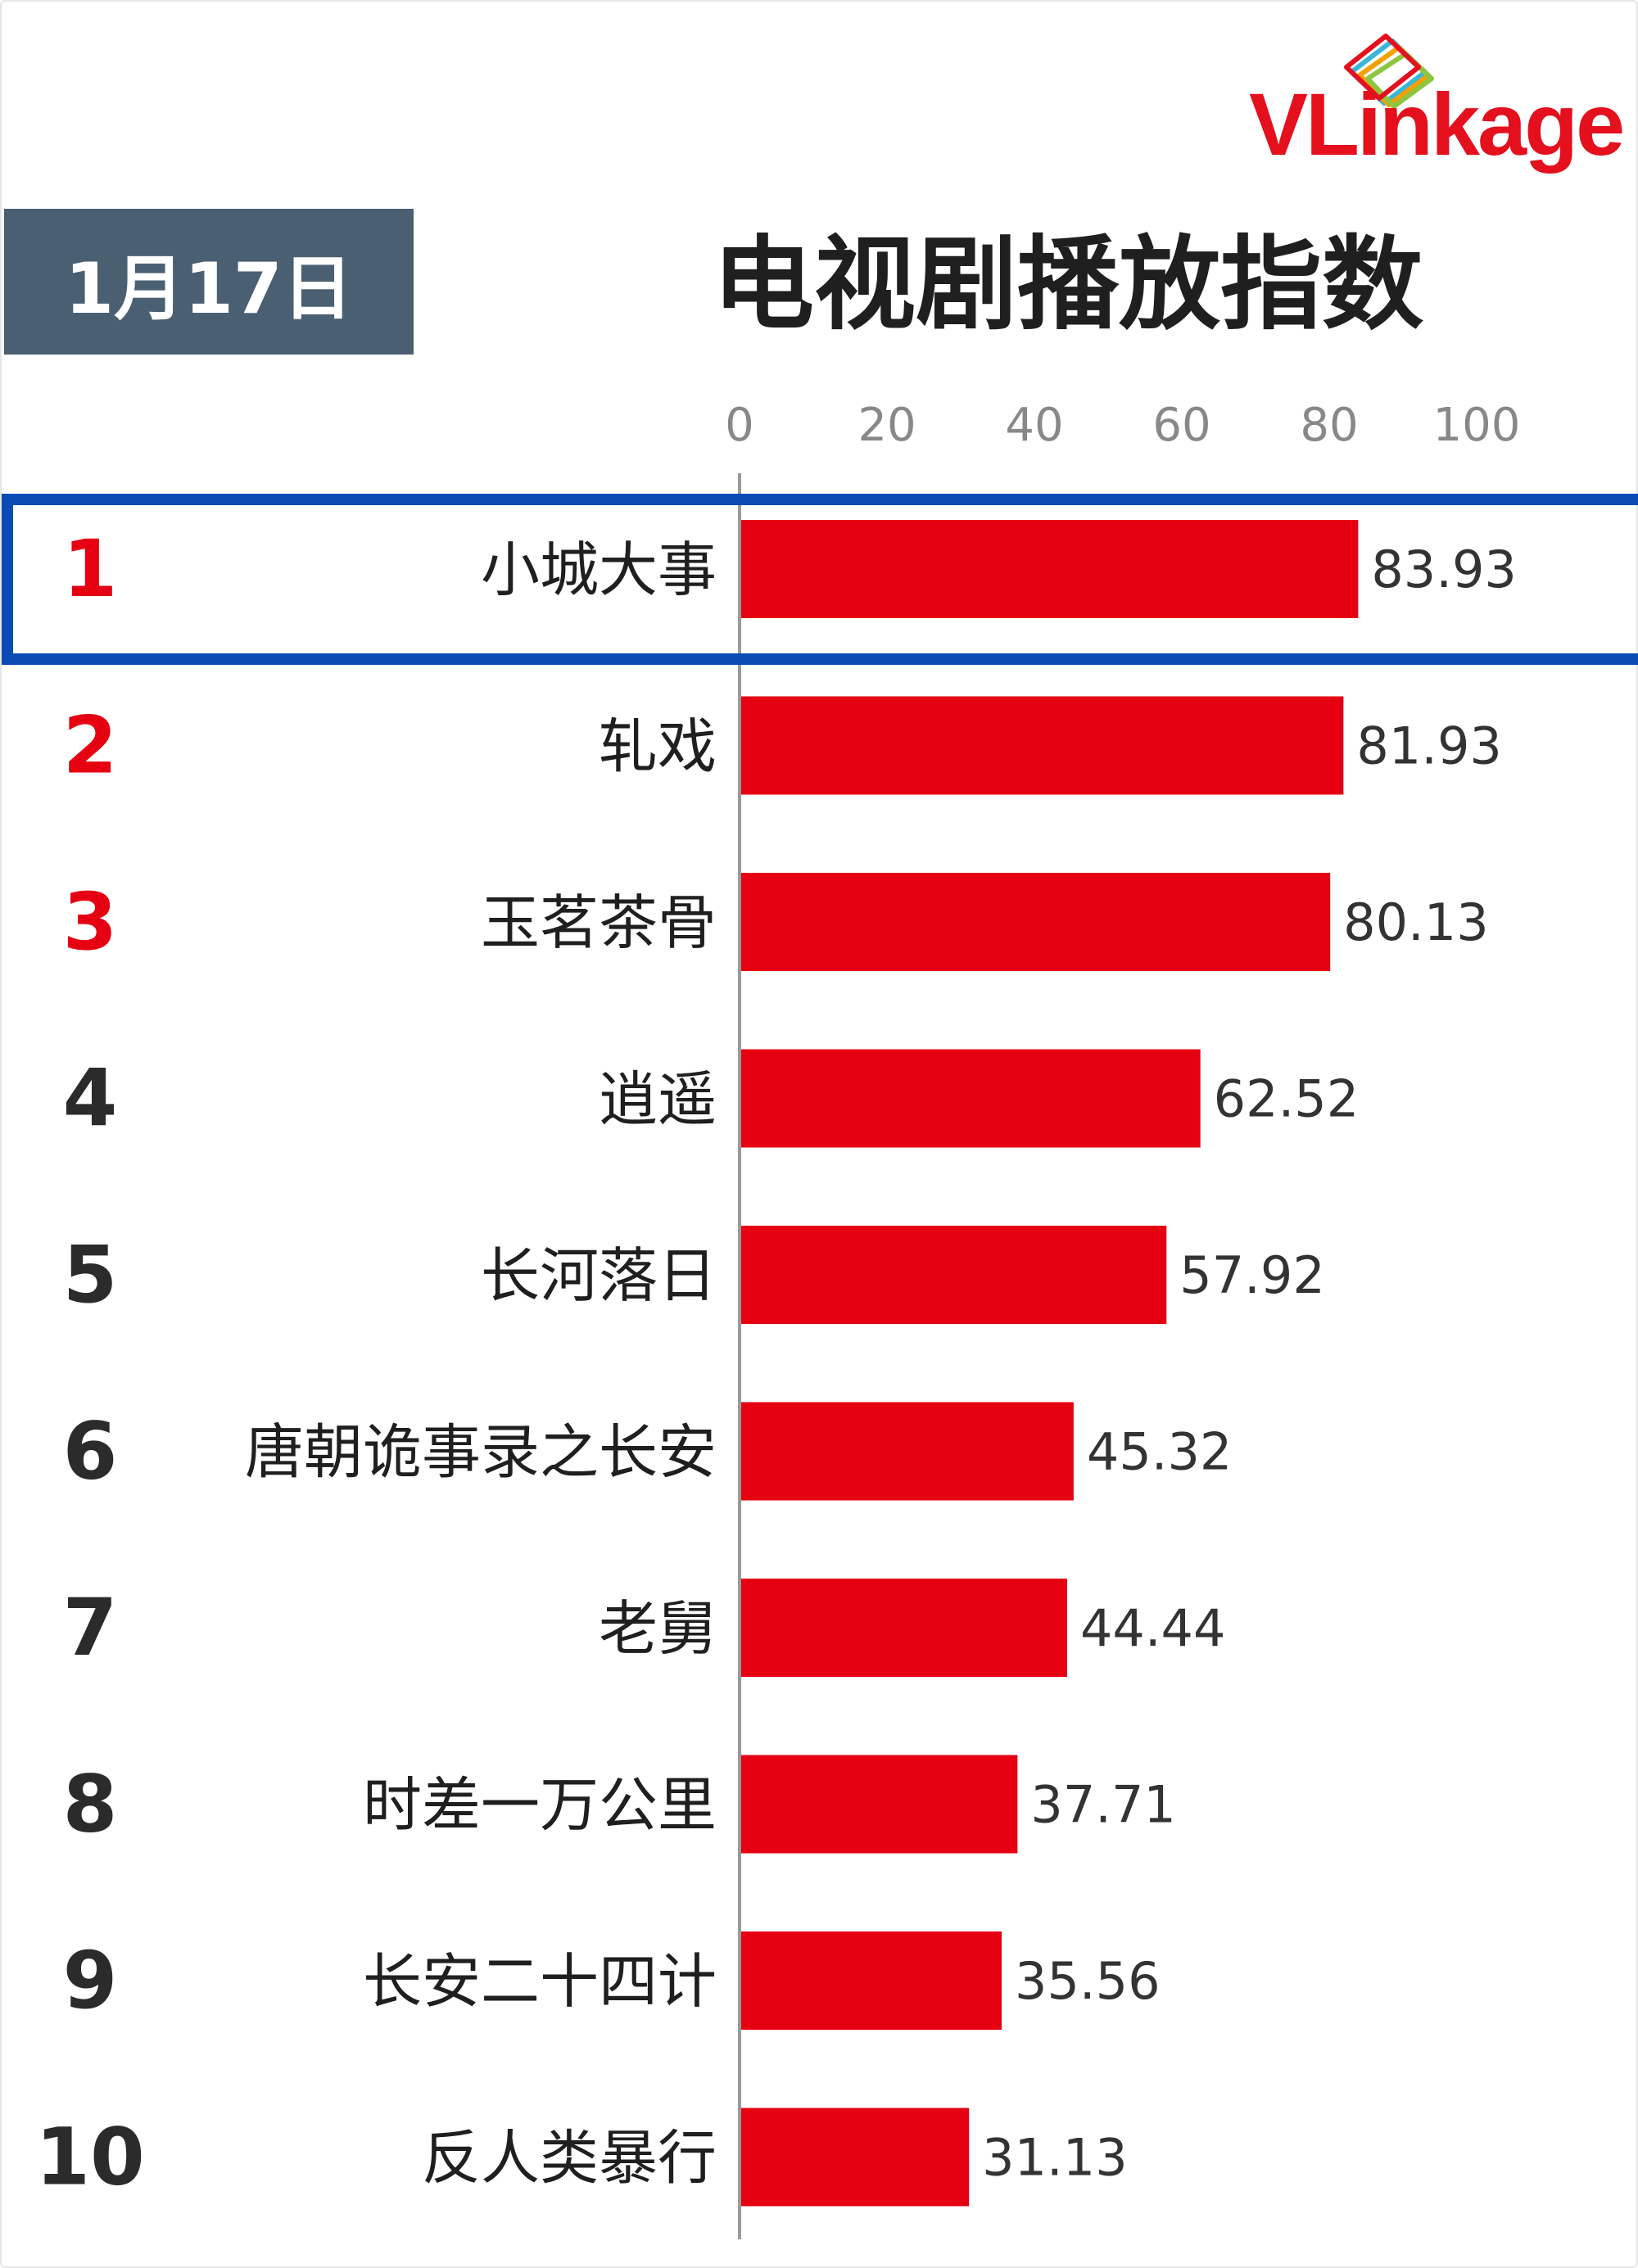 This screenshot has height=2268, width=1638. I want to click on value-label: 44.44, so click(1153, 1628).